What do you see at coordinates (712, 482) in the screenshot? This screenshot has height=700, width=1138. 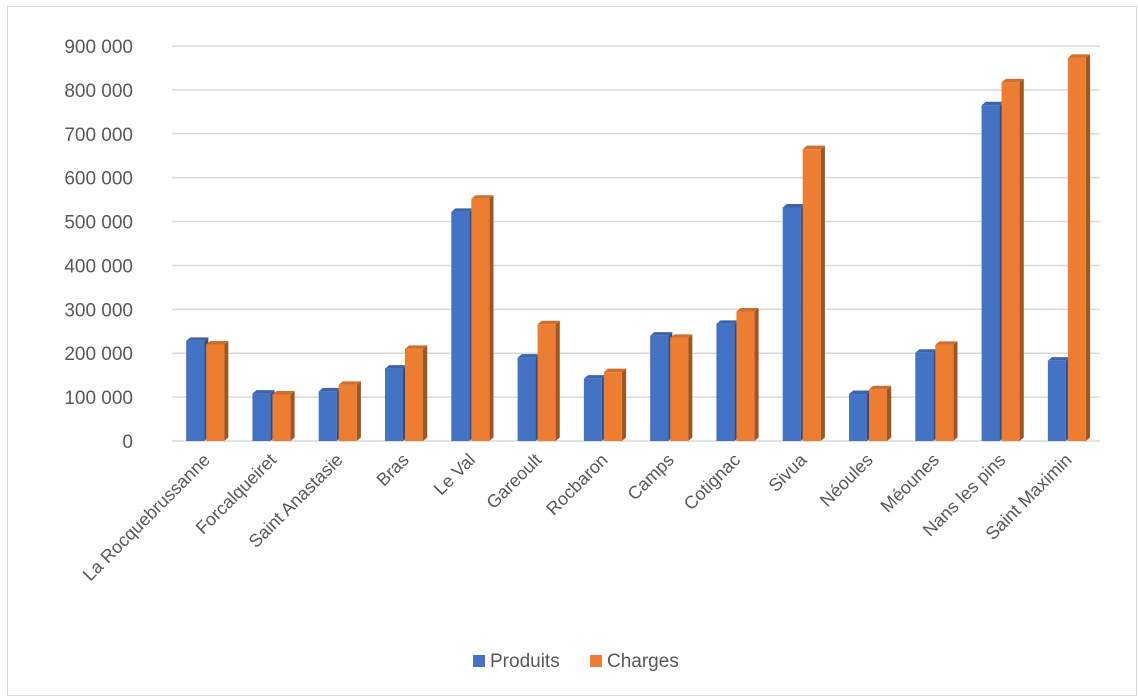 I see `category-label: Cotignac` at bounding box center [712, 482].